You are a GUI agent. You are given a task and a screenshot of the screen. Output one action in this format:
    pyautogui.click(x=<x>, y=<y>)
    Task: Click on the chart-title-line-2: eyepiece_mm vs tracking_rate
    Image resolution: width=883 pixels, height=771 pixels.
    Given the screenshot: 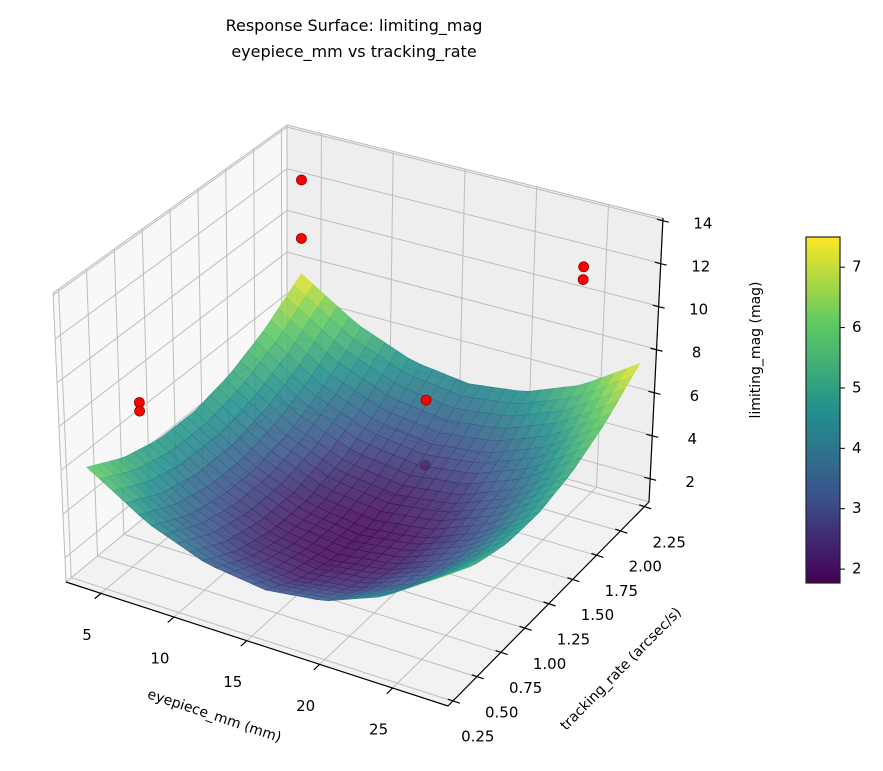 What is the action you would take?
    pyautogui.click(x=353, y=52)
    